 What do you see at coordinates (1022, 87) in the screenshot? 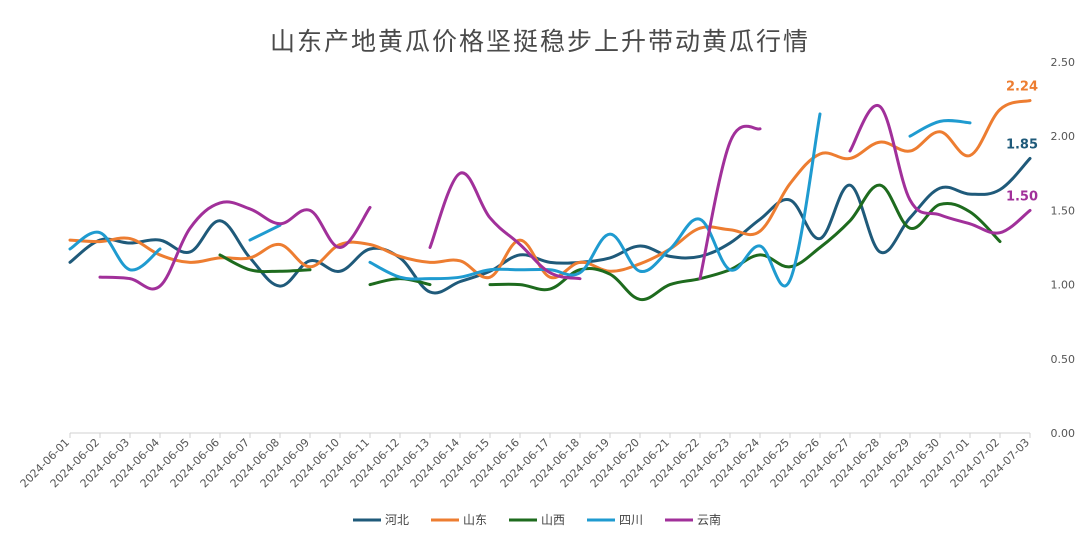
I see `data-label-shandong: 2.24` at bounding box center [1022, 87].